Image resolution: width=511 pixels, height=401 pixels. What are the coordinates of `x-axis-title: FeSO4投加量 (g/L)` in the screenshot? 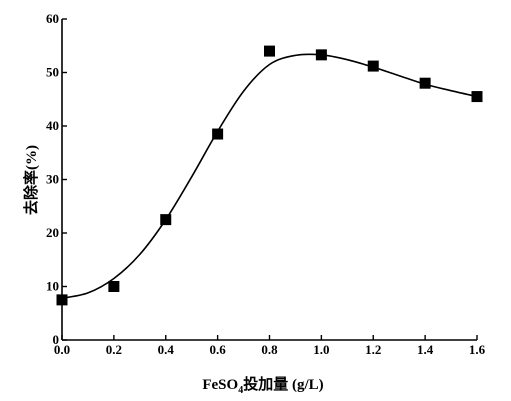 It's located at (262, 385).